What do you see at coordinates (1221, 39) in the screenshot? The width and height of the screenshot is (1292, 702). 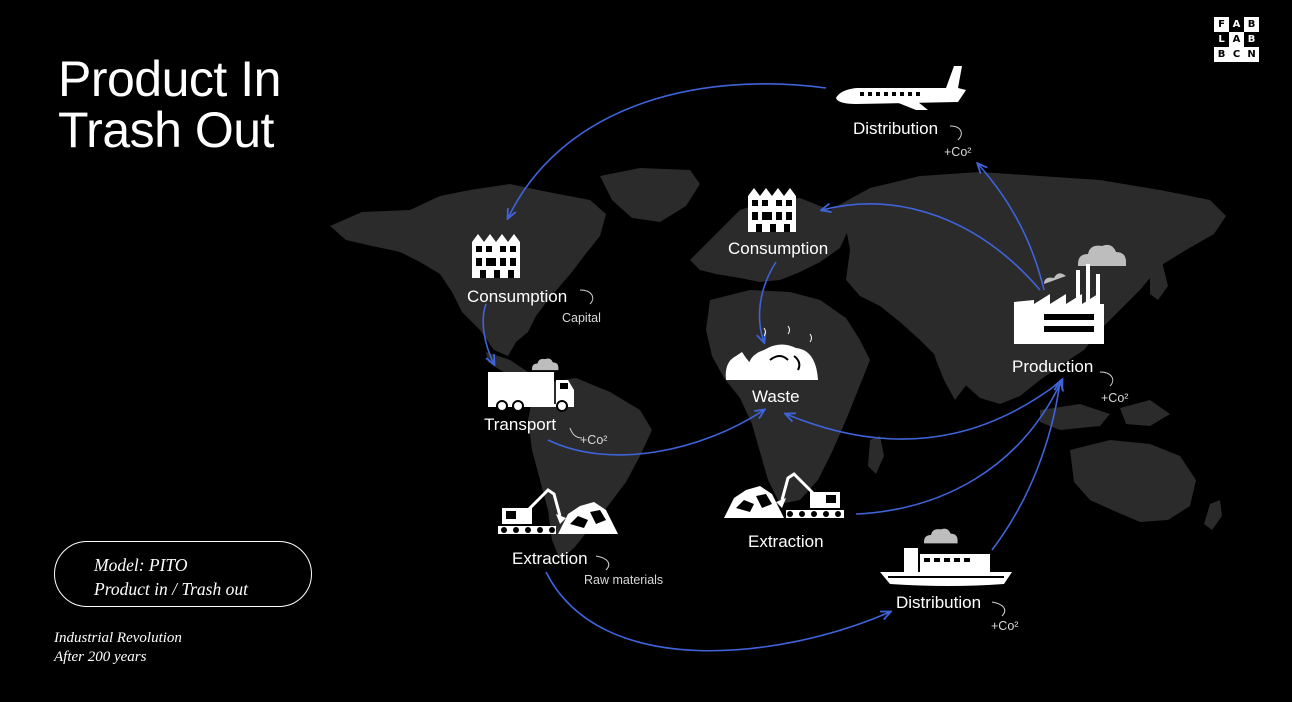 I see `logo-letter: L` at bounding box center [1221, 39].